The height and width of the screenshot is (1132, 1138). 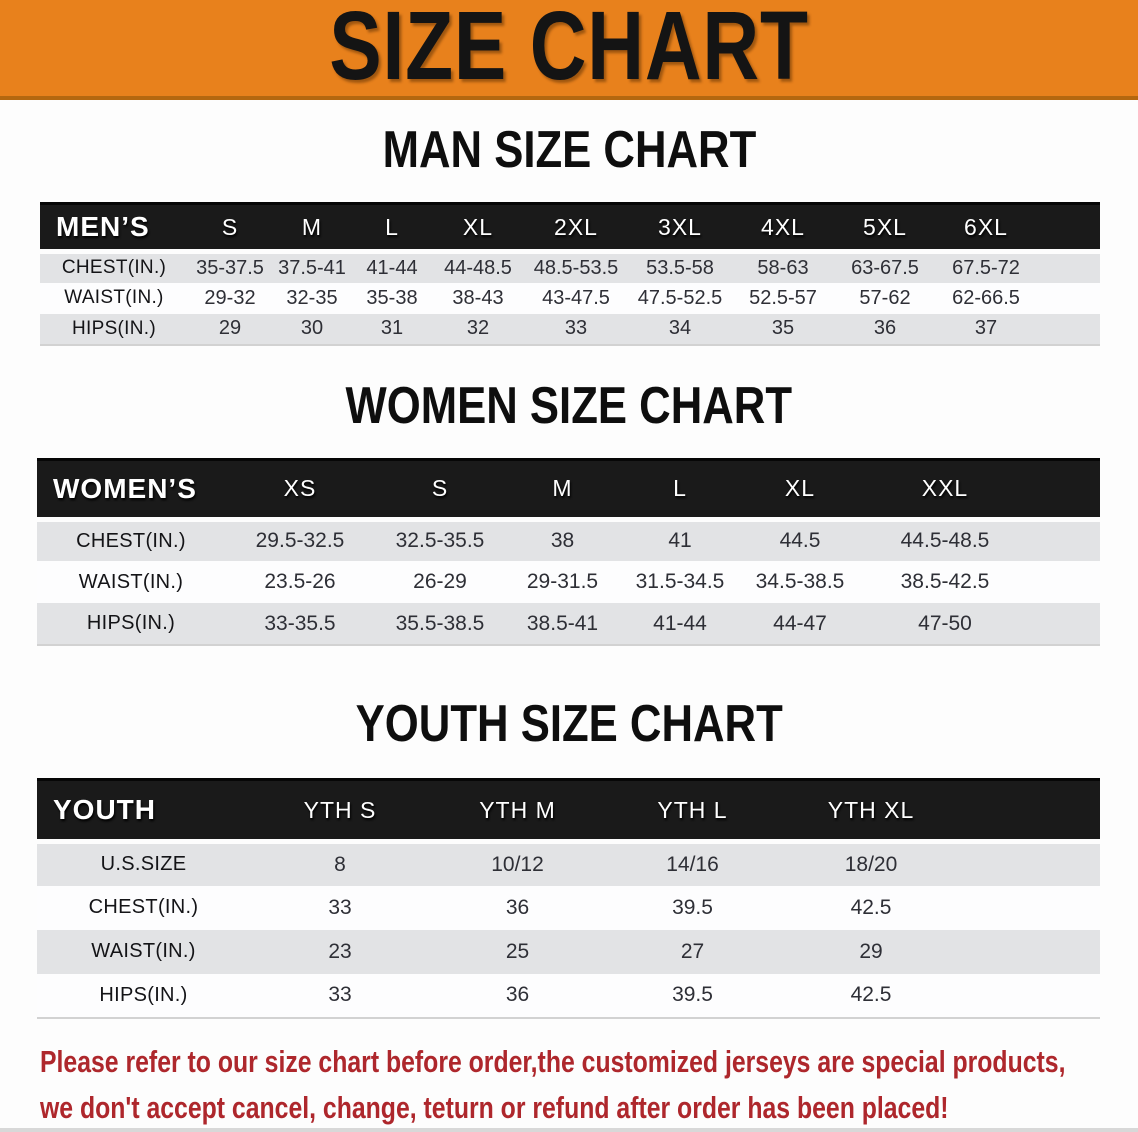 What do you see at coordinates (783, 228) in the screenshot?
I see `men-column-header-4xl: 4XL` at bounding box center [783, 228].